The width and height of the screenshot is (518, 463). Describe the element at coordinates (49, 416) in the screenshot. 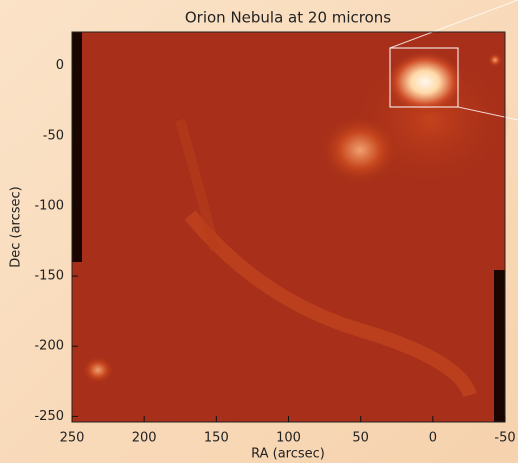

I see `y-tick-label: -250` at that location.